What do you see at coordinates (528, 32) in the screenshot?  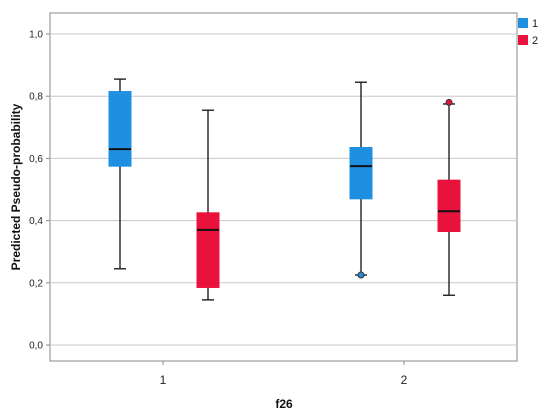 I see `legend: 12` at bounding box center [528, 32].